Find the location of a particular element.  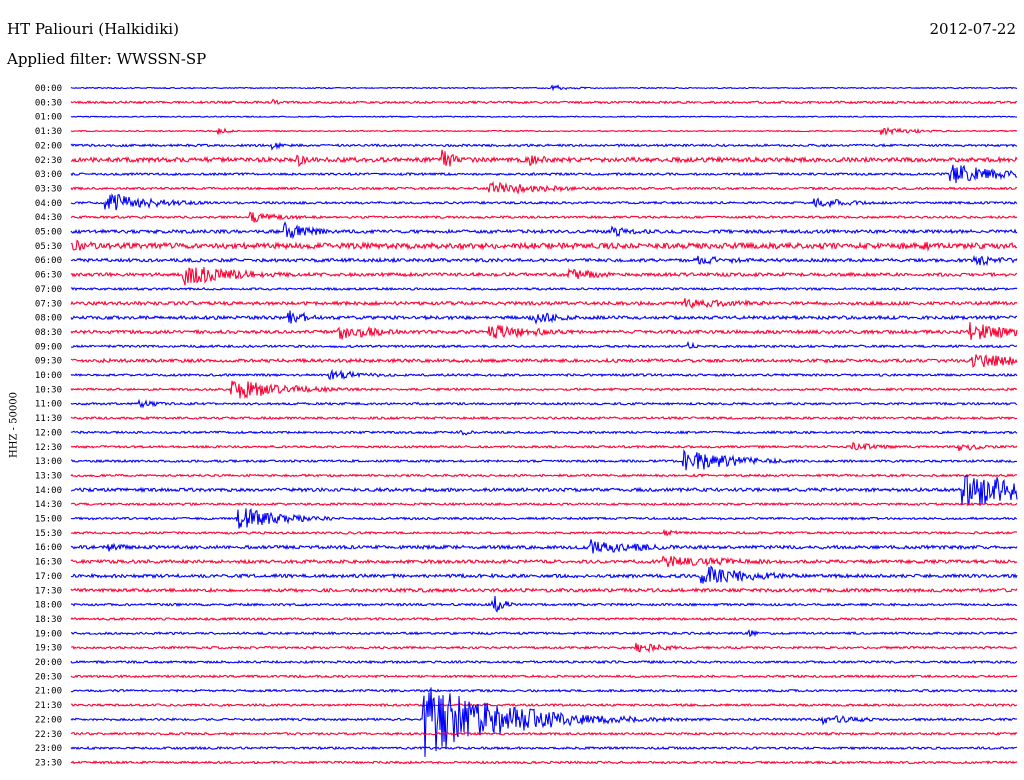

row-time-label: 14:00 is located at coordinates (48, 491).